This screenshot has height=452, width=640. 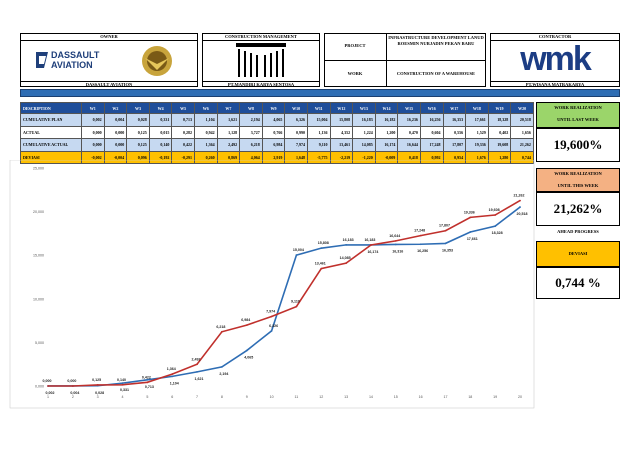 What do you see at coordinates (183, 145) in the screenshot?
I see `table-cell: 0,422` at bounding box center [183, 145].